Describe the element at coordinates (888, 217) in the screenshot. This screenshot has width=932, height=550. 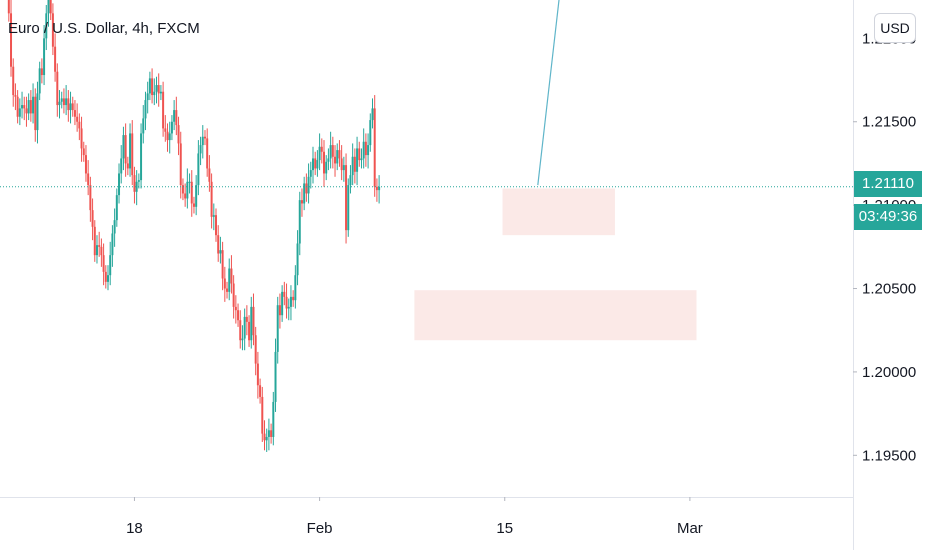
I see `bar-countdown-badge: 03:49:36` at that location.